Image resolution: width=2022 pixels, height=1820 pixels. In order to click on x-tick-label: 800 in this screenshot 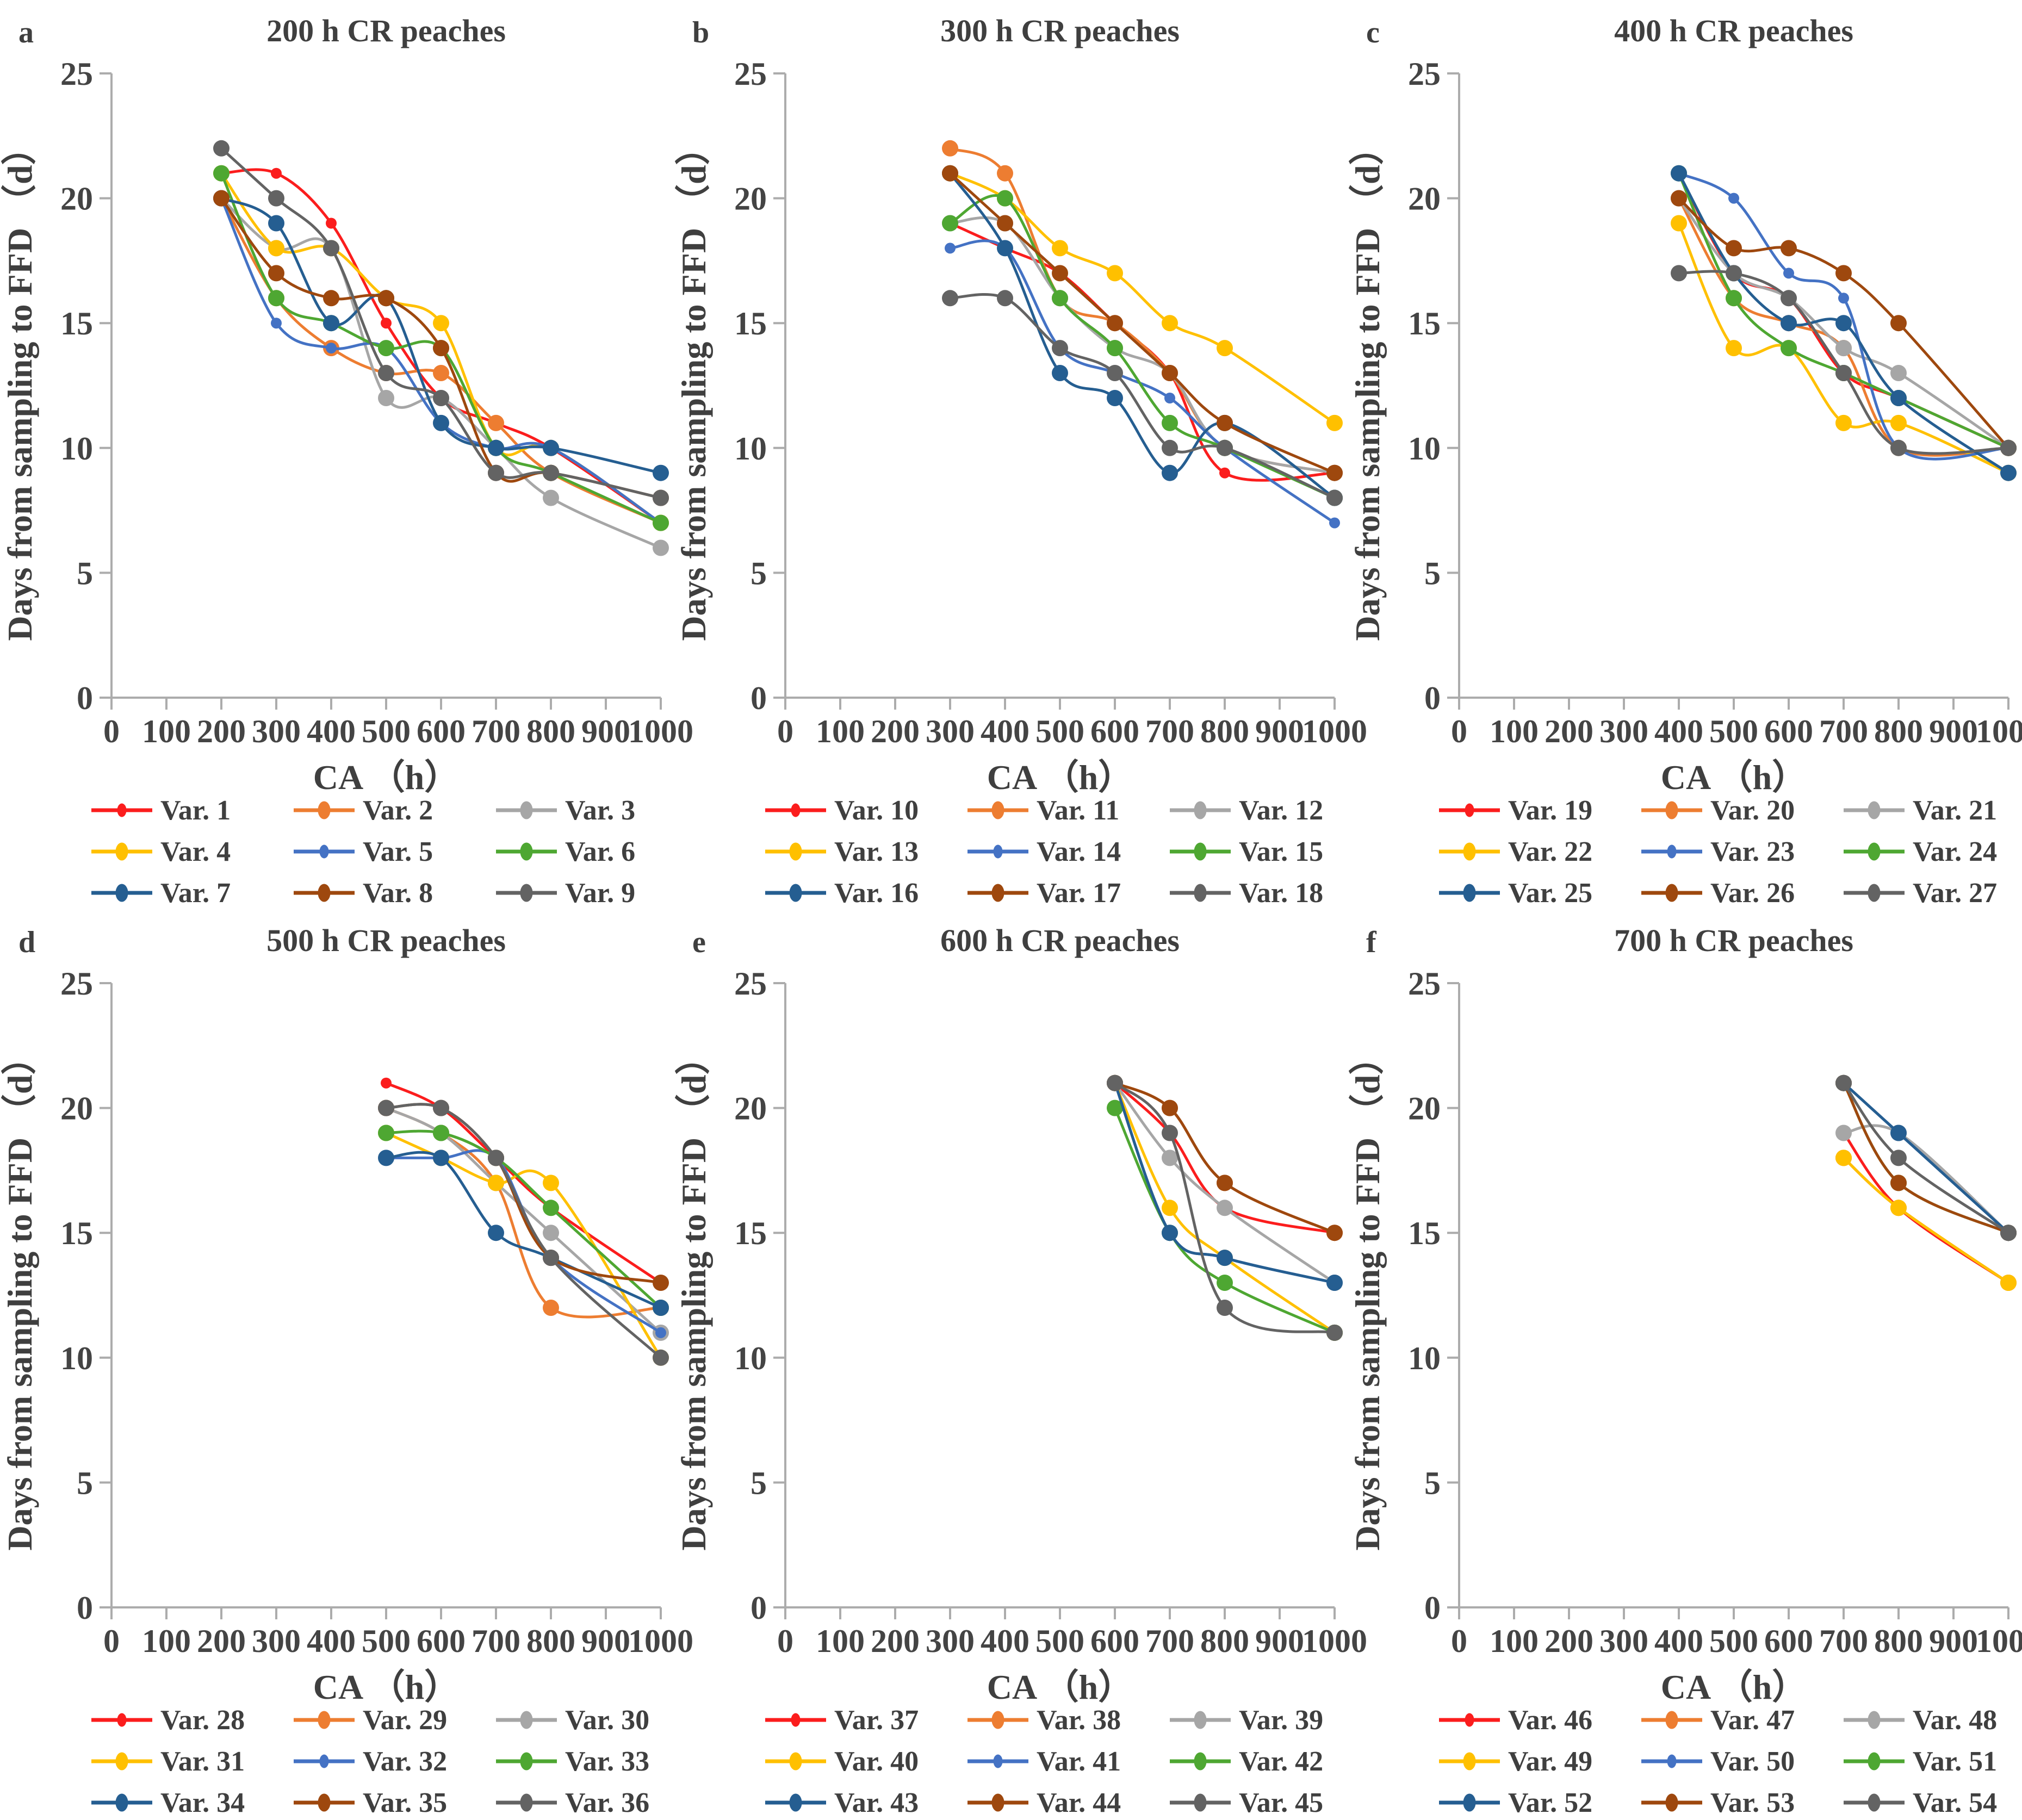, I will do `click(1898, 1641)`.